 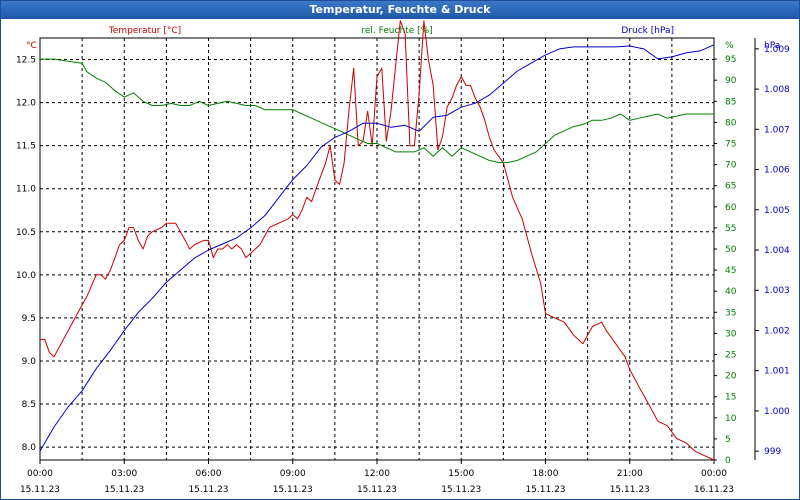 I want to click on humidity-tick-label: 35, so click(x=730, y=313).